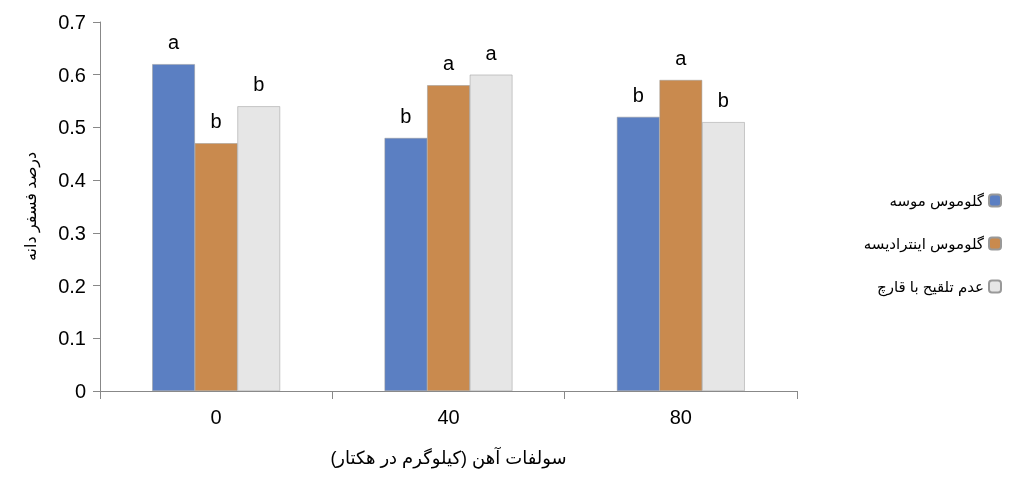 The width and height of the screenshot is (1027, 487). Describe the element at coordinates (72, 338) in the screenshot. I see `y-tick-label: 0.1` at that location.